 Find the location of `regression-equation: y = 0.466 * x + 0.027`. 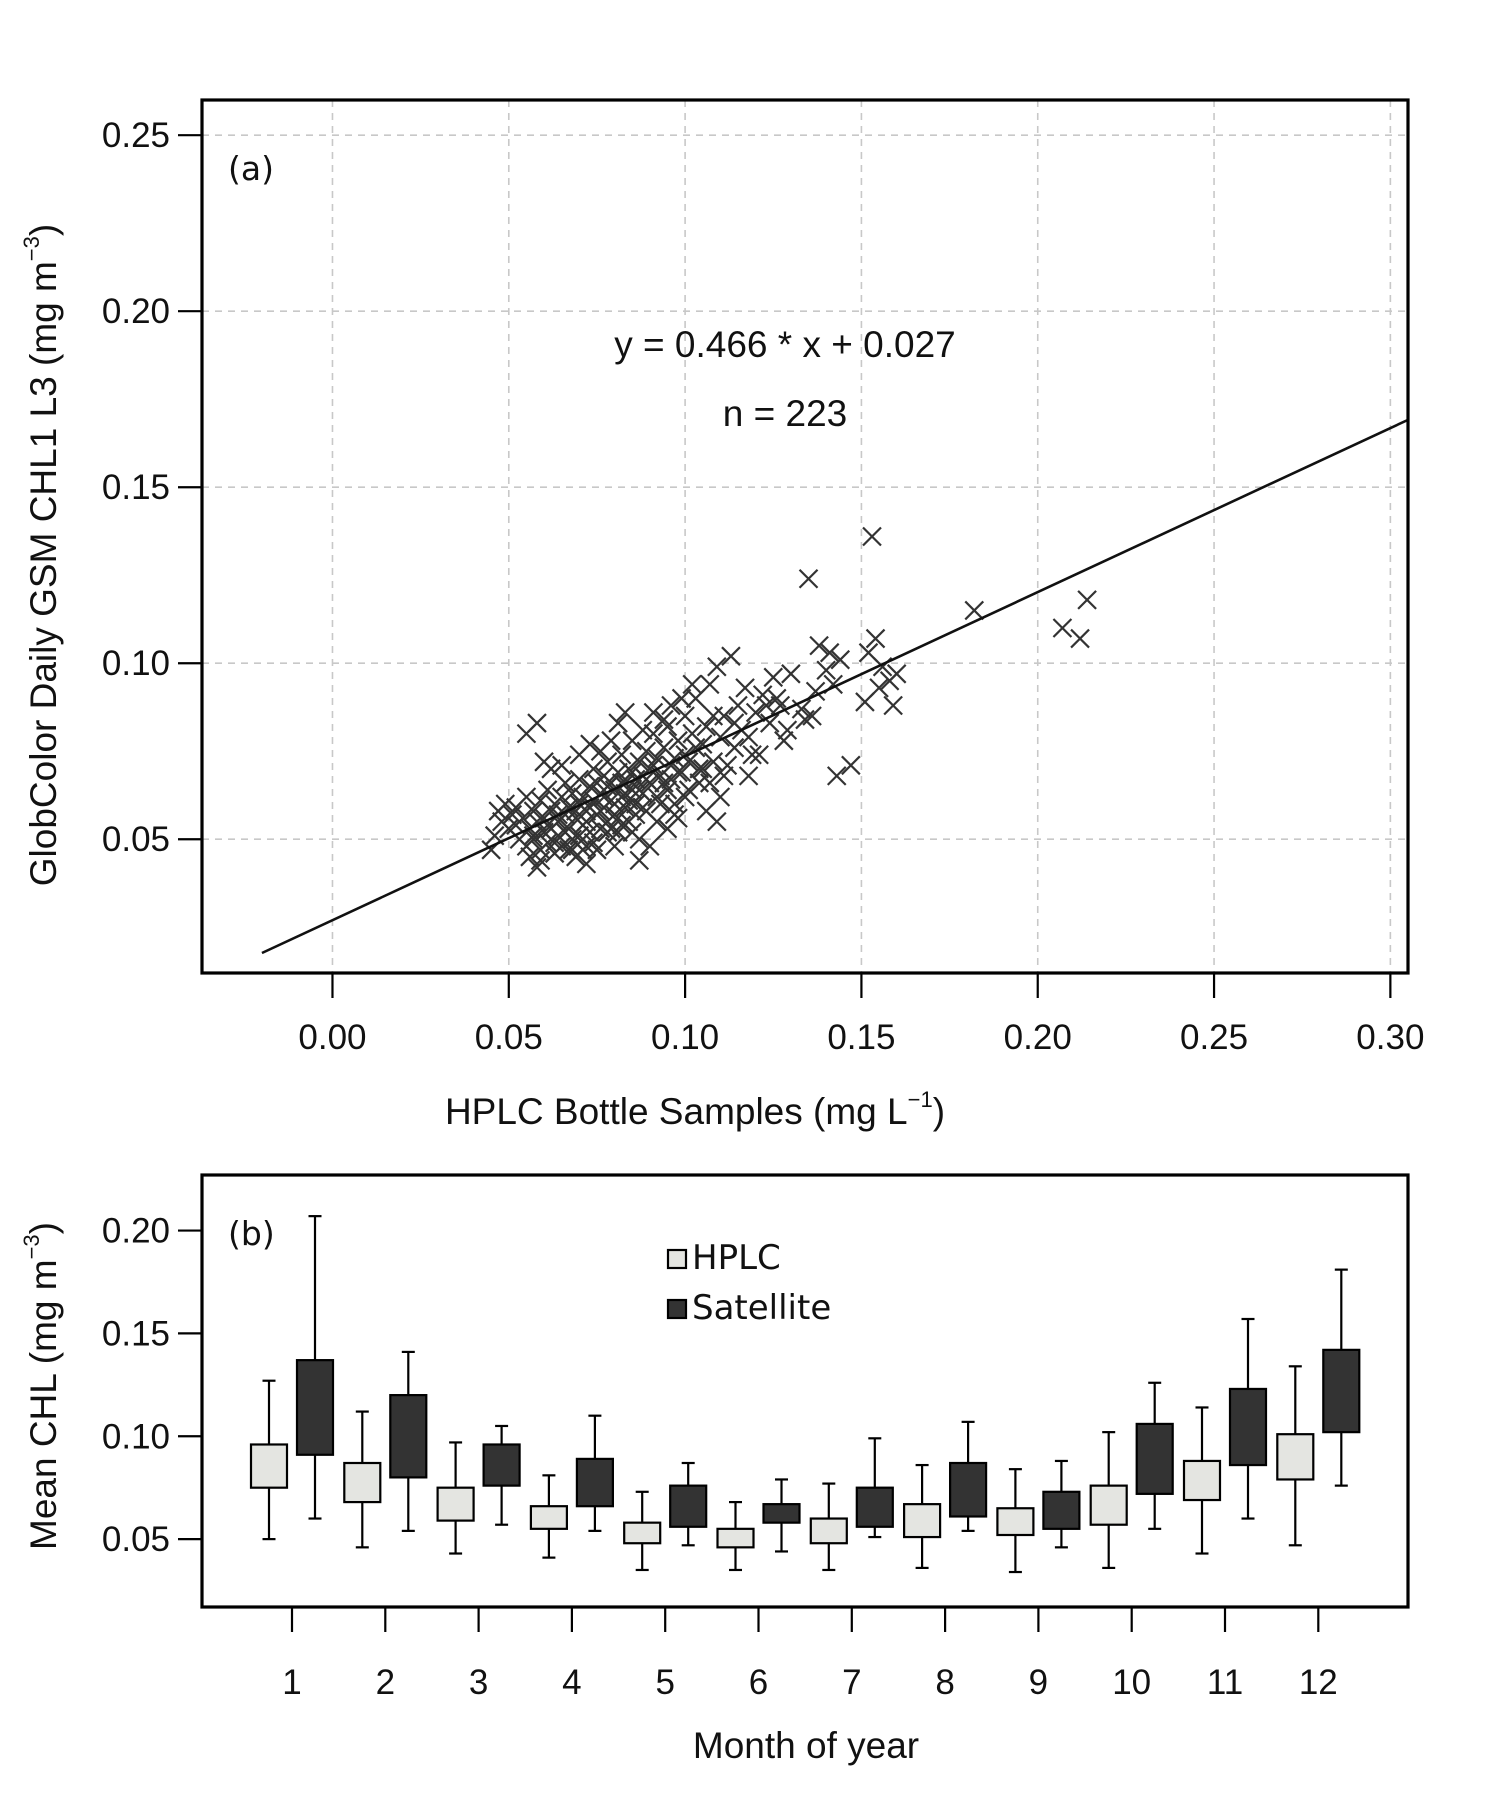

regression-equation: y = 0.466 * x + 0.027 is located at coordinates (784, 344).